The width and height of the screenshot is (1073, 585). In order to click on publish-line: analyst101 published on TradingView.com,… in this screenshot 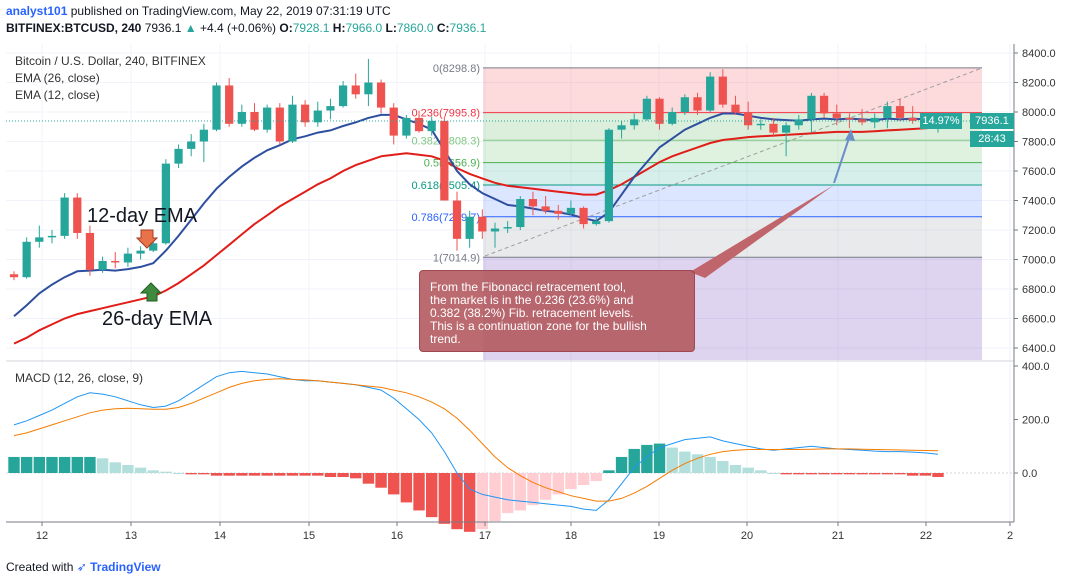, I will do `click(198, 11)`.